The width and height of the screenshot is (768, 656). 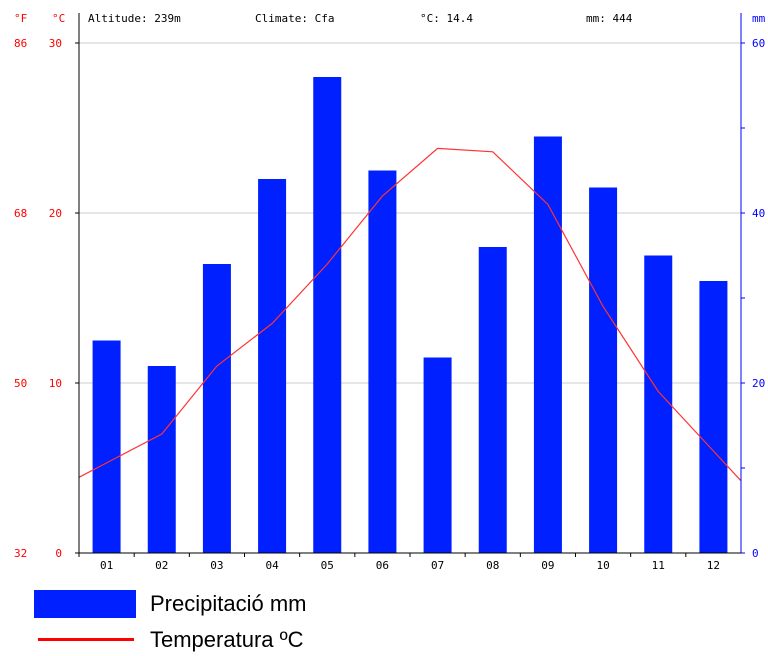 What do you see at coordinates (382, 565) in the screenshot?
I see `month-tick-label: 06` at bounding box center [382, 565].